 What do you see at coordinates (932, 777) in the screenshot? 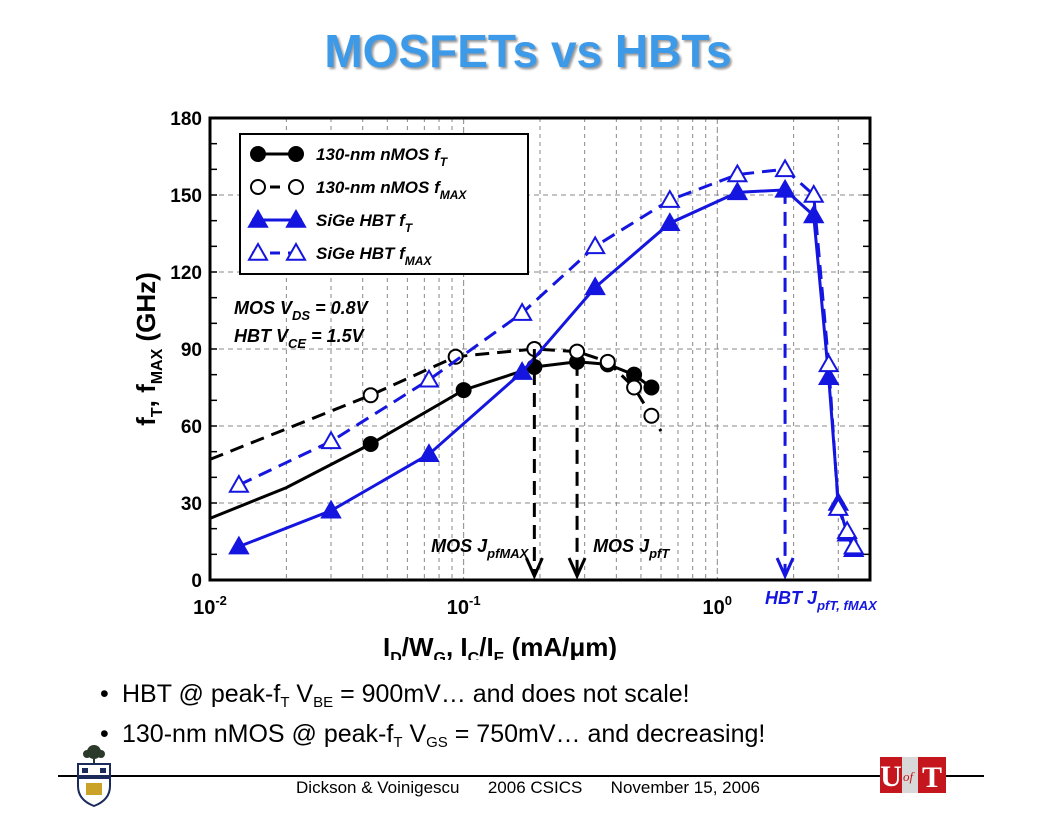
I see `svg-text: T` at bounding box center [932, 777].